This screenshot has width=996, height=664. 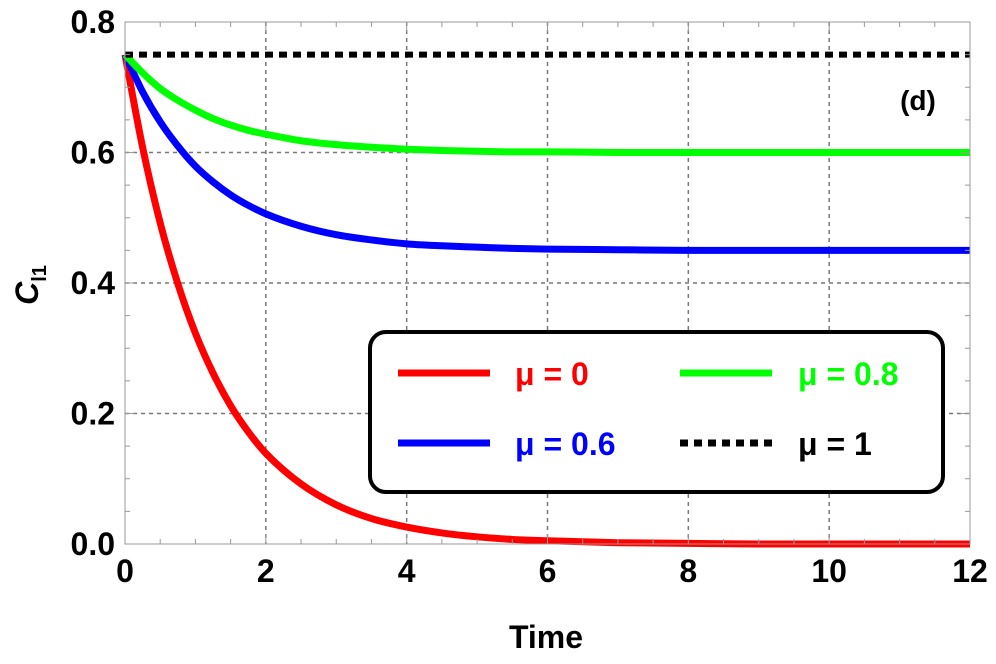 What do you see at coordinates (970, 571) in the screenshot?
I see `x-tick-label: 12` at bounding box center [970, 571].